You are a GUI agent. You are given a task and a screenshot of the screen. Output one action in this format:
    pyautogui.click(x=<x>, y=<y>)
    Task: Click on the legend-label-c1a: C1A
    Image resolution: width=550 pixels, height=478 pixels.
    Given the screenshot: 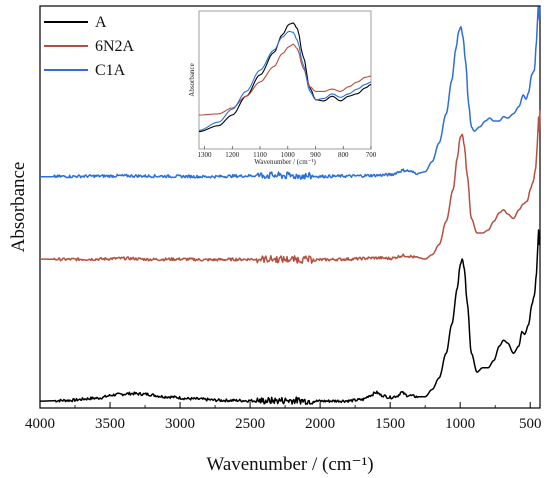 What is the action you would take?
    pyautogui.click(x=110, y=70)
    